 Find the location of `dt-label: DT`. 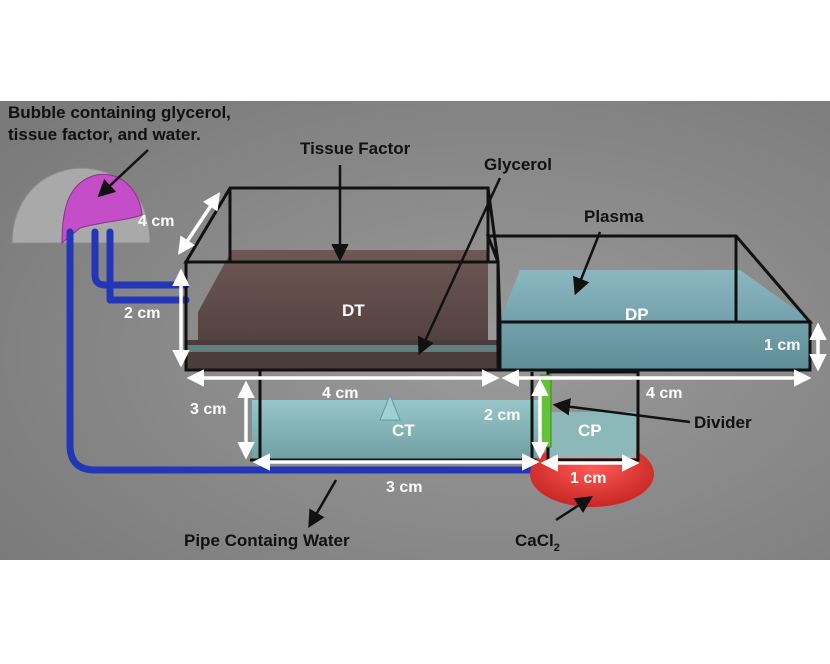

dt-label: DT is located at coordinates (353, 310).